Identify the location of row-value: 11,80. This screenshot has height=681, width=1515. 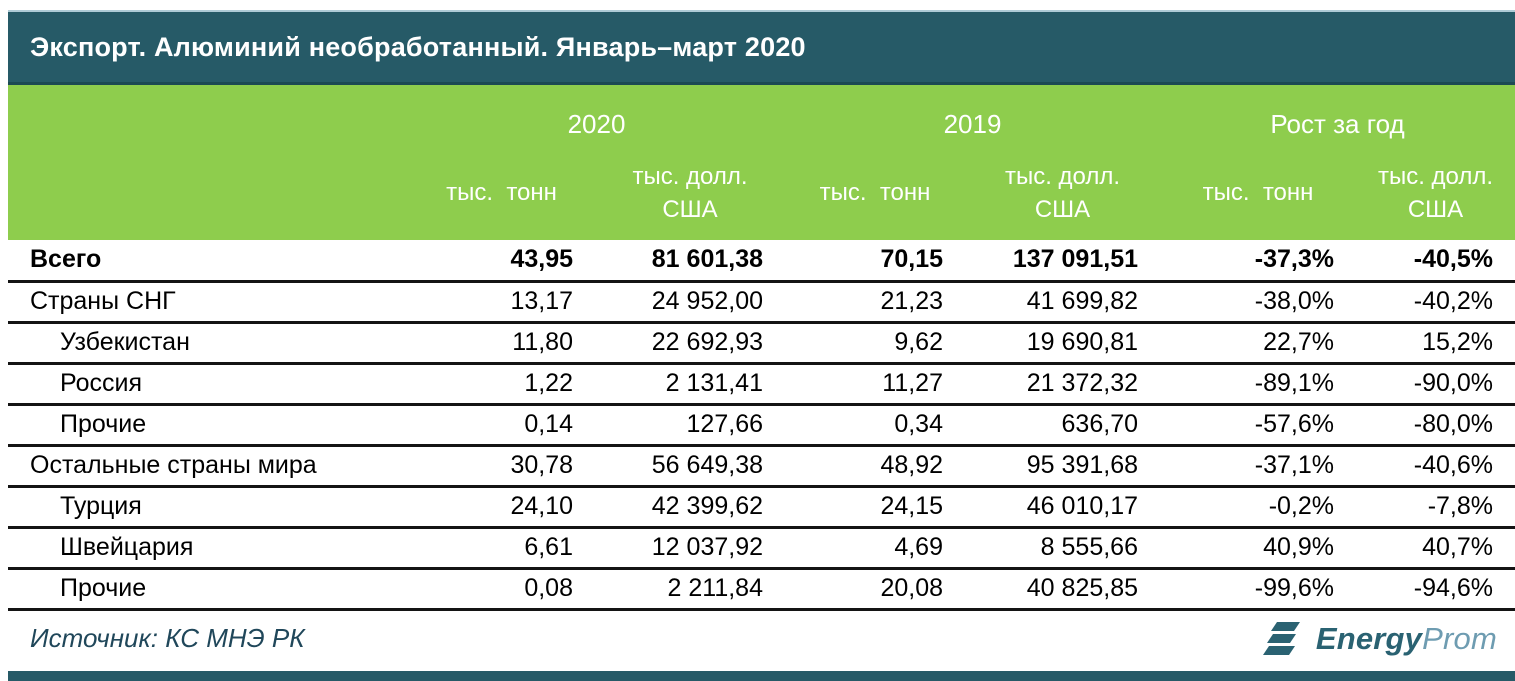
(542, 342).